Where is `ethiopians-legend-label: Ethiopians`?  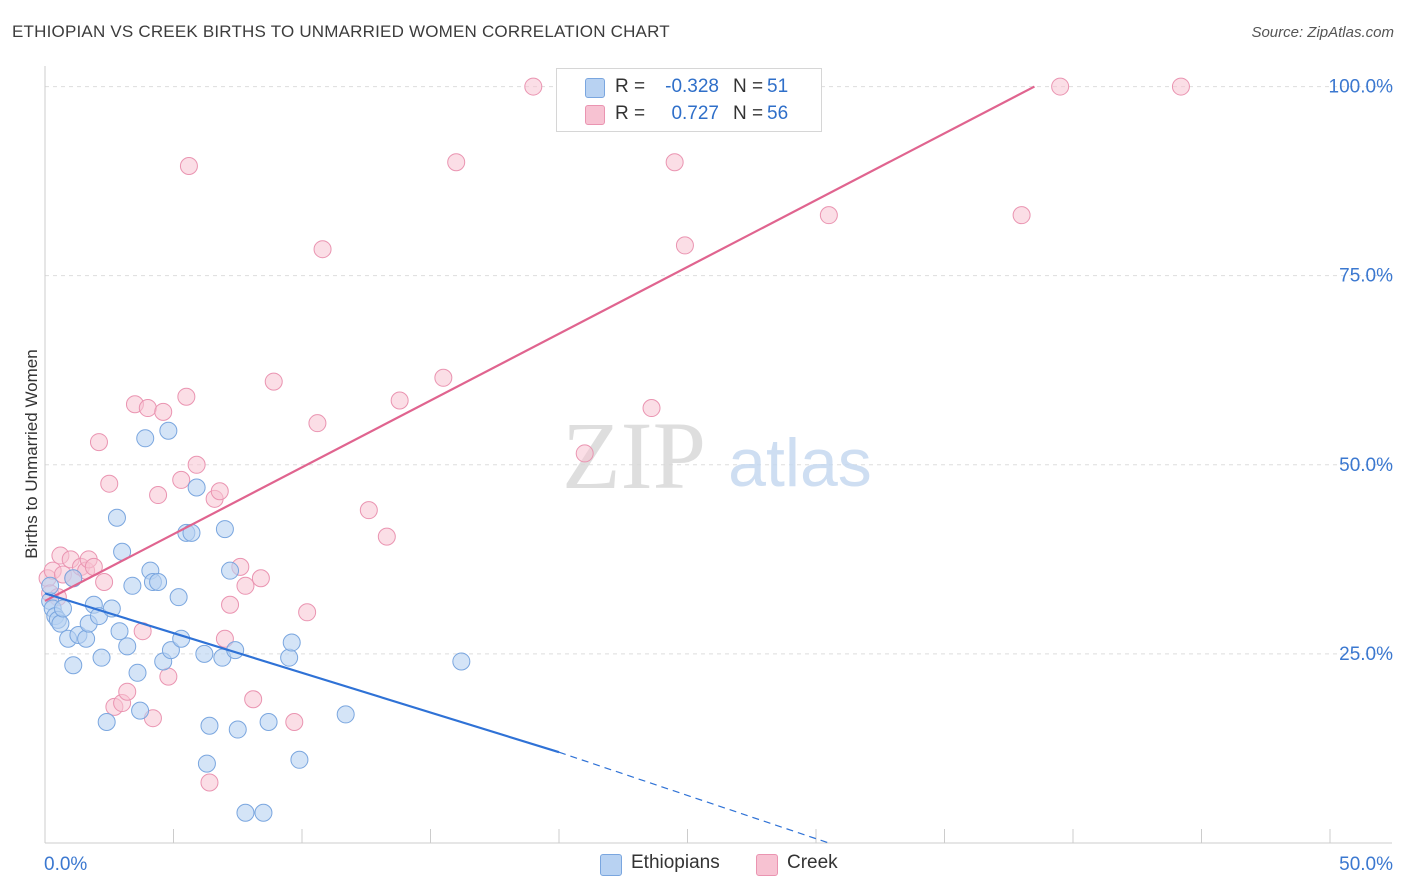 ethiopians-legend-label: Ethiopians is located at coordinates (675, 862).